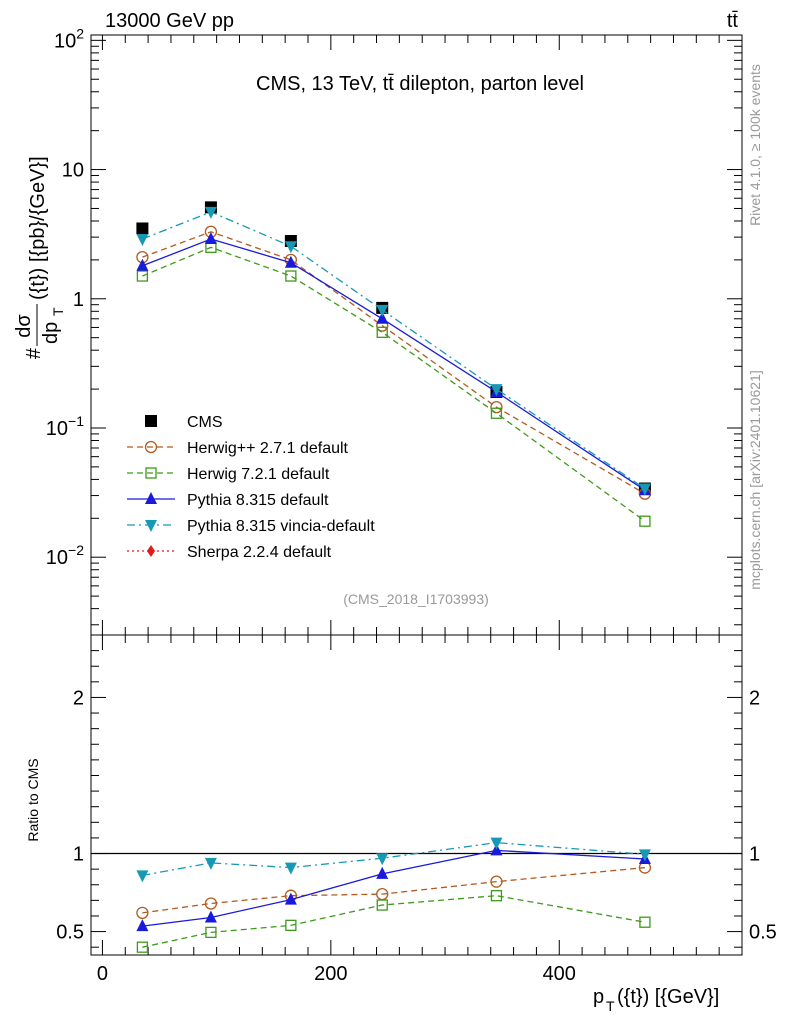 This screenshot has height=1024, width=786. I want to click on legend-label-pythia-8-315-default: Pythia 8.315 default, so click(258, 500).